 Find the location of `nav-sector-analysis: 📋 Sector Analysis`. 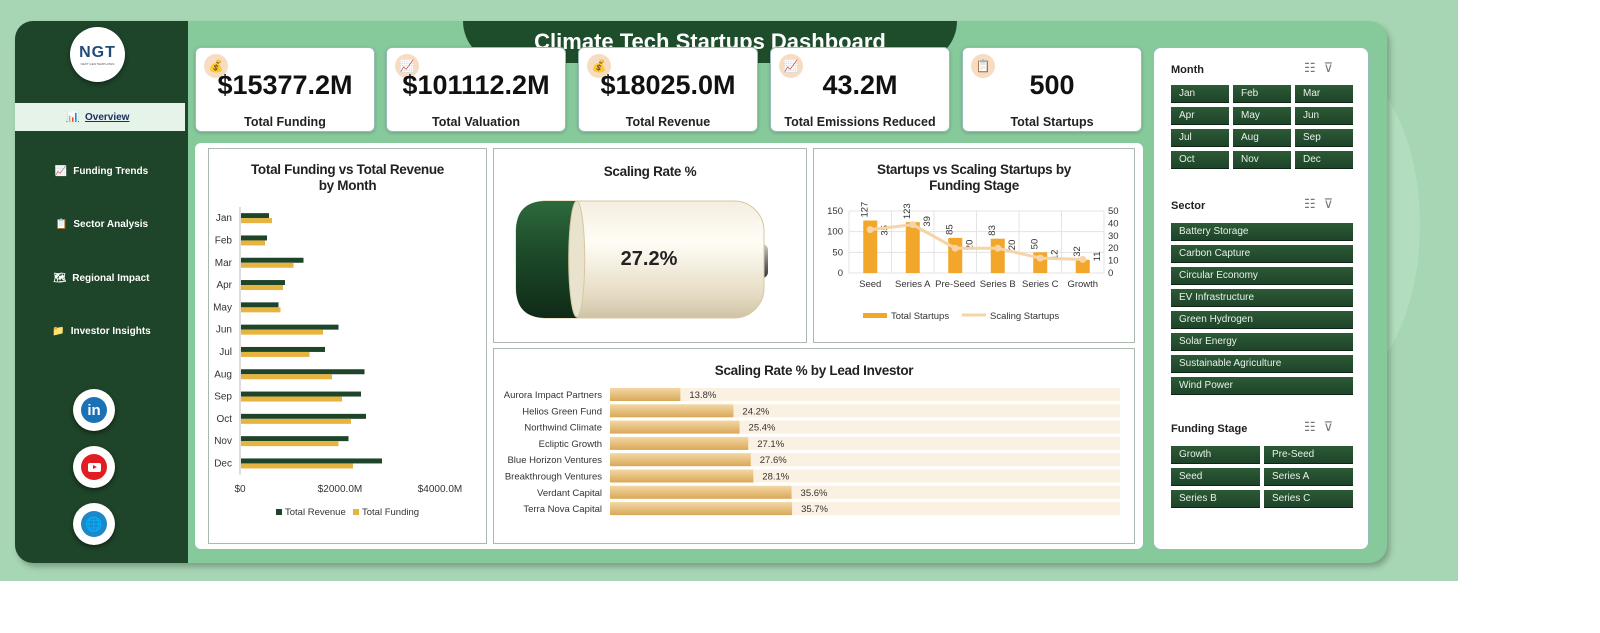

nav-sector-analysis: 📋 Sector Analysis is located at coordinates (101, 224).